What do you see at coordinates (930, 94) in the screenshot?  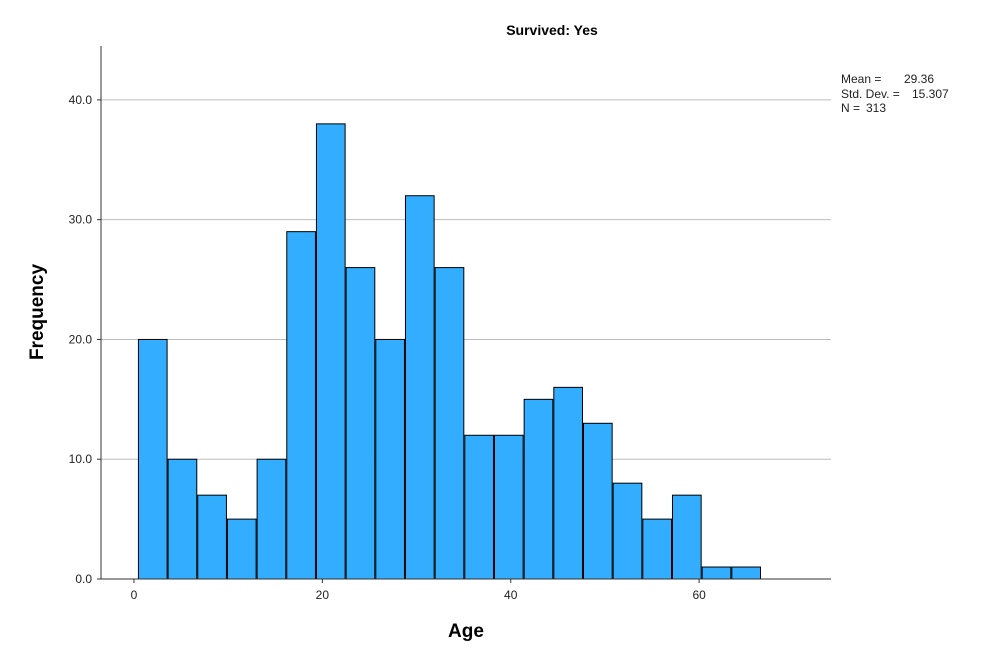 I see `stat-std-value: 15.307` at bounding box center [930, 94].